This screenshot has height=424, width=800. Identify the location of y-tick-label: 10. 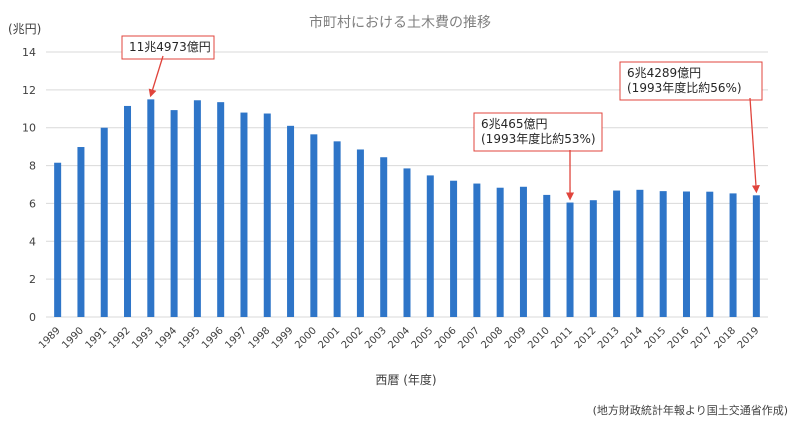
(29, 128).